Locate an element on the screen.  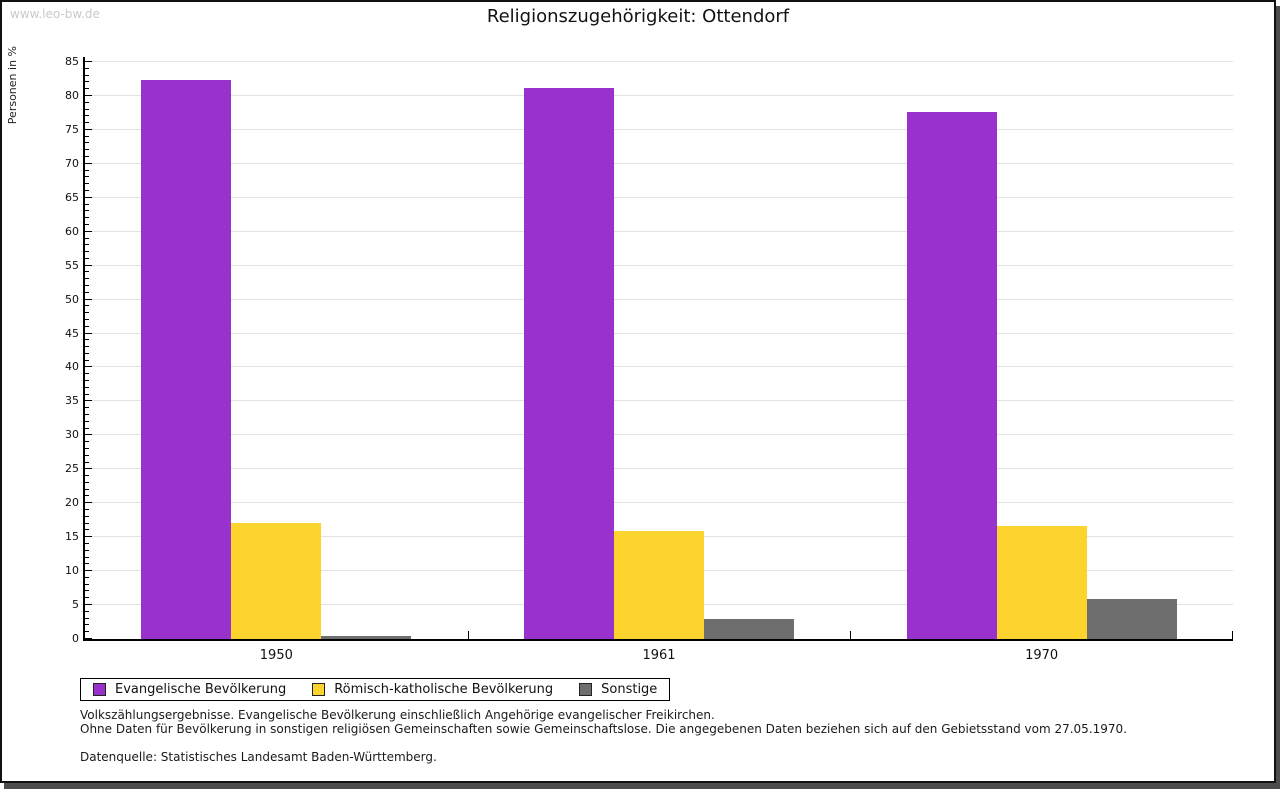
y-tick-label: 35 is located at coordinates (72, 401).